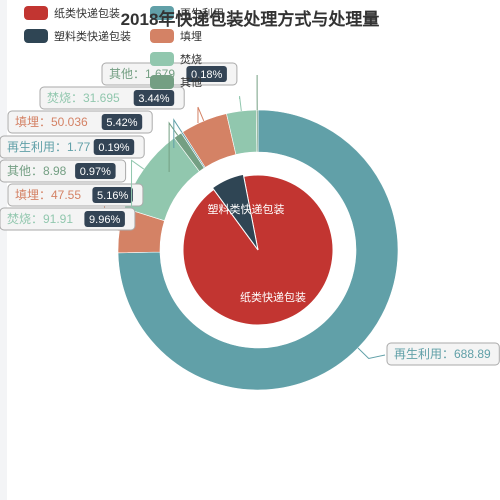 Image resolution: width=500 pixels, height=500 pixels. I want to click on legend-item-landfill: 填埋, so click(176, 36).